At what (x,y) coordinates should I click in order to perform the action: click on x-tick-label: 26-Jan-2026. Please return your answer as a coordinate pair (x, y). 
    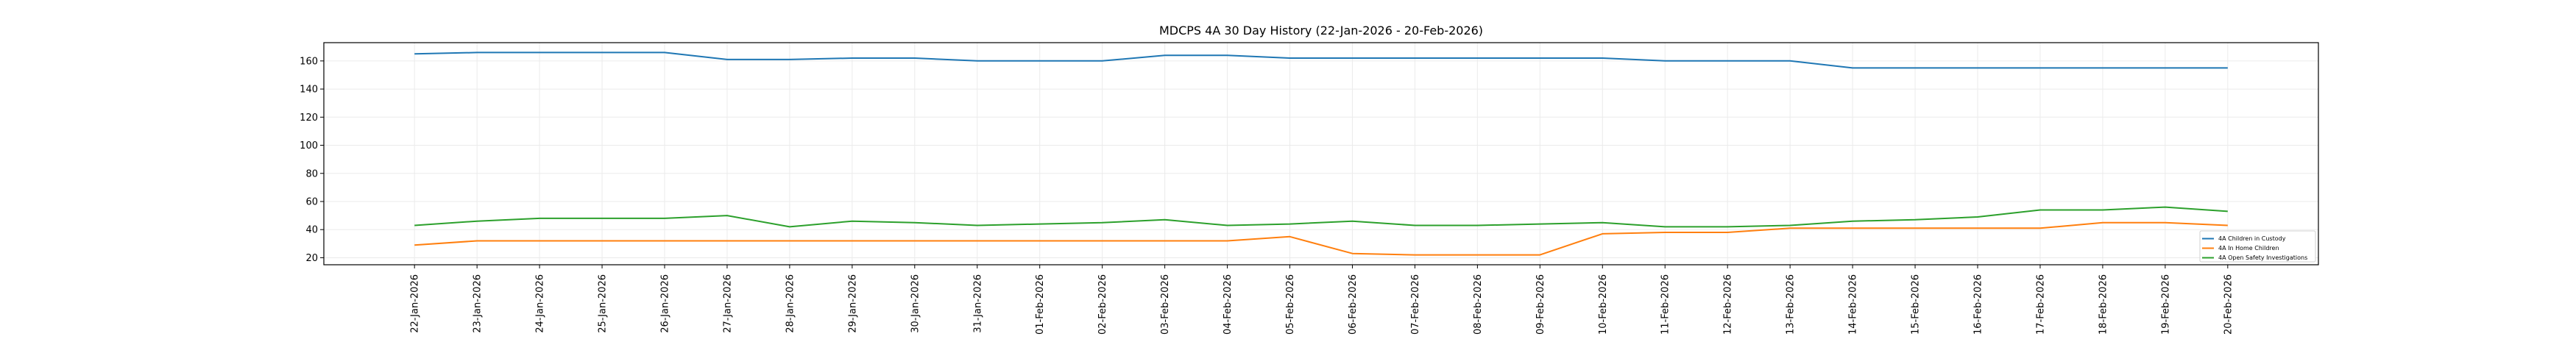
    Looking at the image, I should click on (664, 303).